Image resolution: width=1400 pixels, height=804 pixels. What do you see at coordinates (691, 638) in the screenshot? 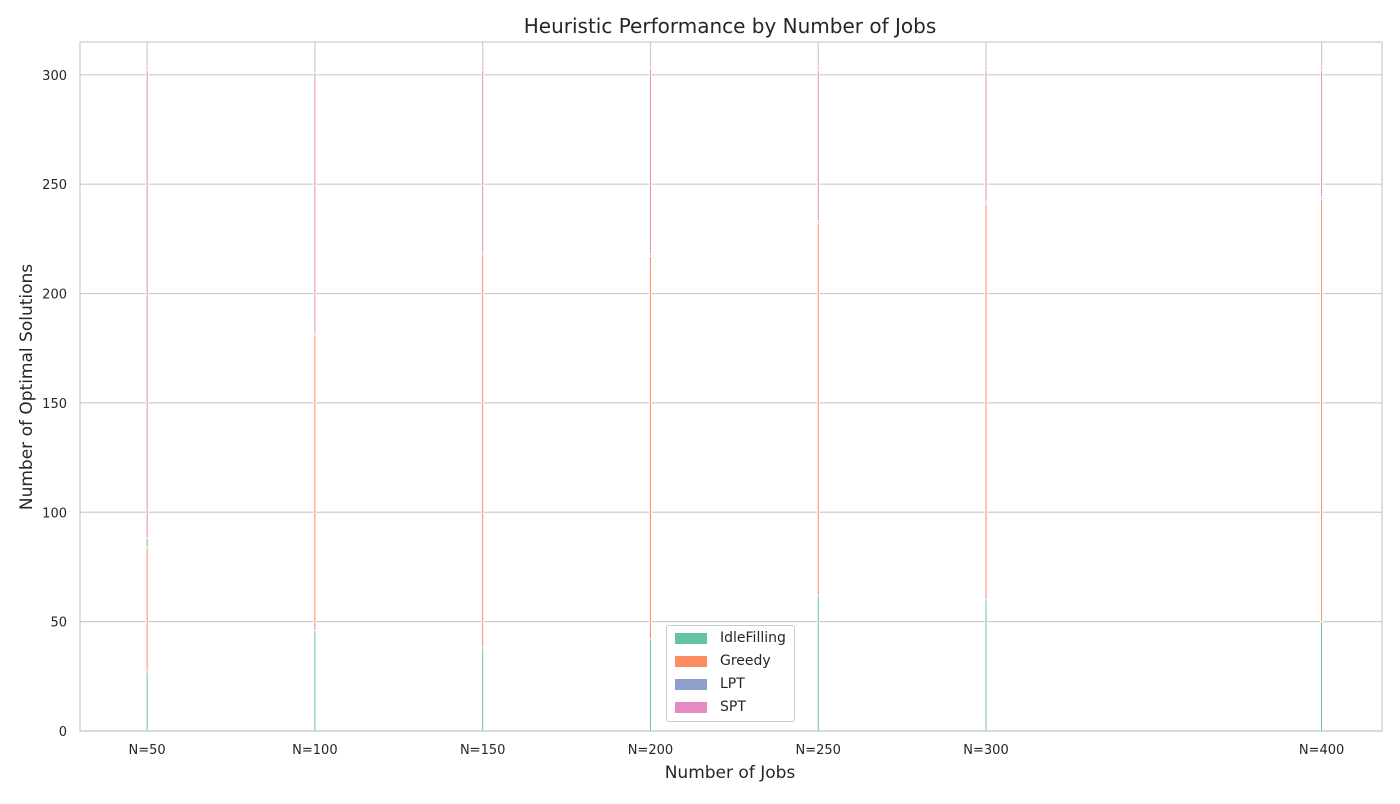
I see `legend-swatch-idlefilling` at bounding box center [691, 638].